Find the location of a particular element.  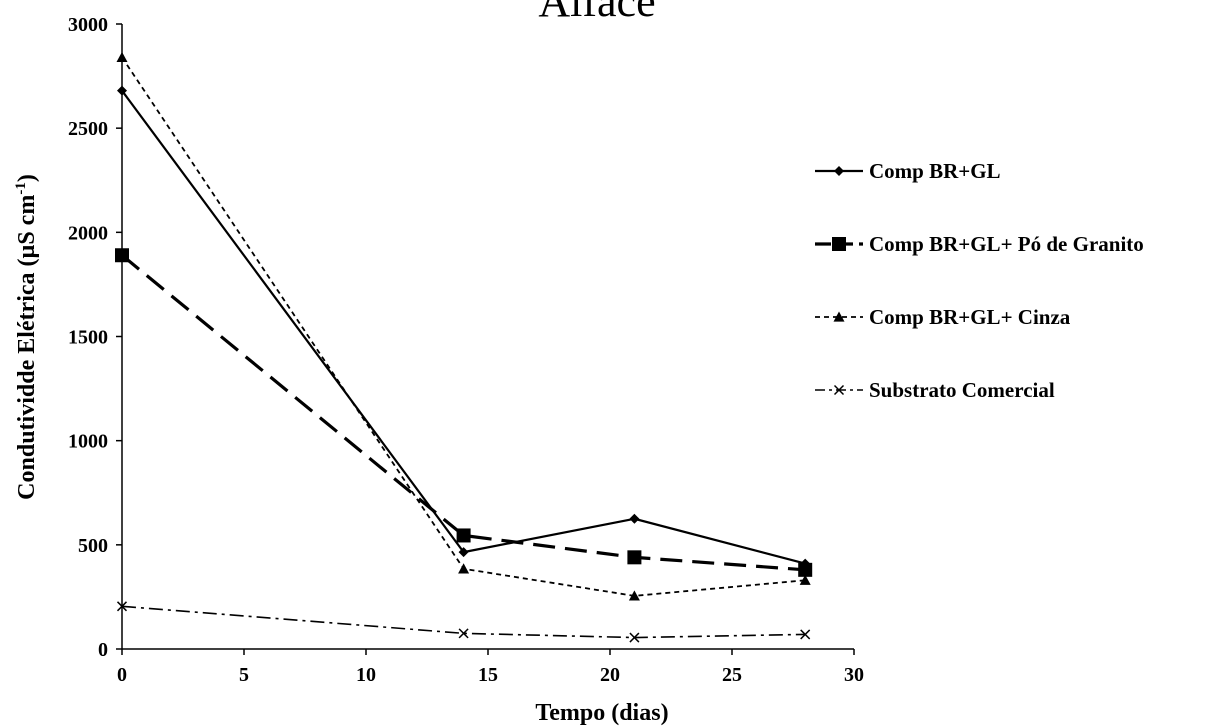

legend-label: Comp BR+GL+ Cinza is located at coordinates (970, 317).